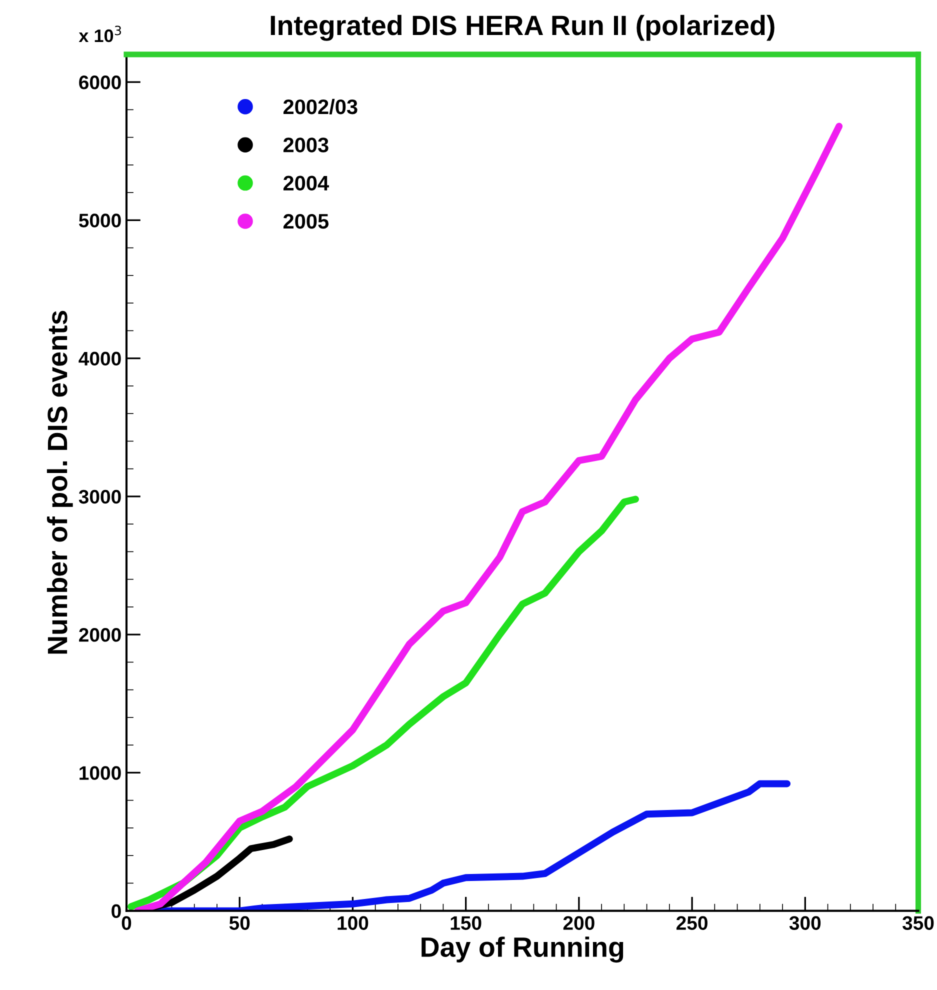 Image resolution: width=937 pixels, height=990 pixels. Describe the element at coordinates (59, 482) in the screenshot. I see `y-axis-title: Number of pol. DIS events` at that location.